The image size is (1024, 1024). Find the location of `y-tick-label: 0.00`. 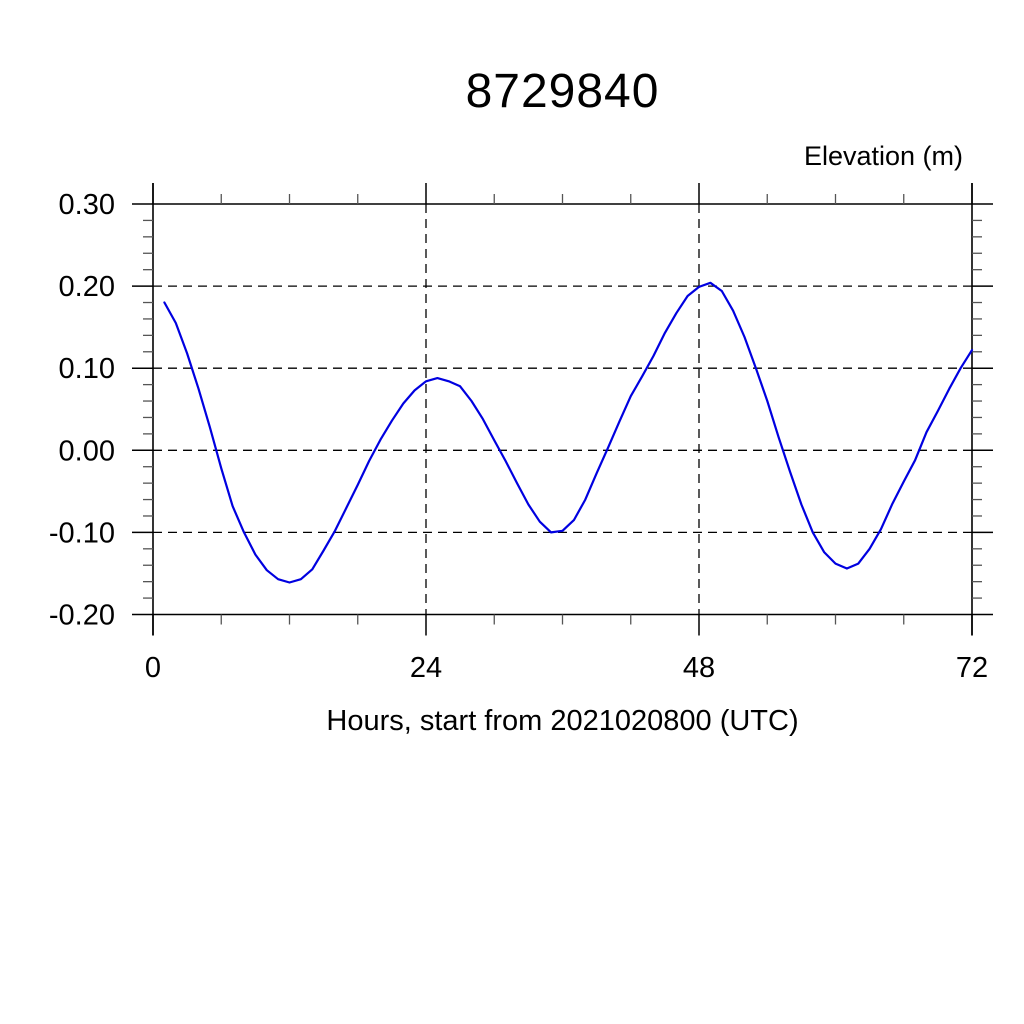

y-tick-label: 0.00 is located at coordinates (87, 451).